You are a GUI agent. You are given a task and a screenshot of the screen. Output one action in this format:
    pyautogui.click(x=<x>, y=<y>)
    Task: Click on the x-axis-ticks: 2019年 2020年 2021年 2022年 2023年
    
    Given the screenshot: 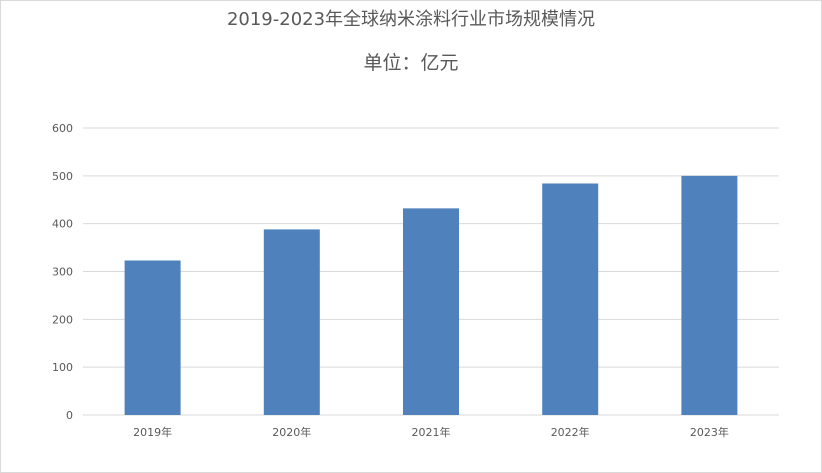 What is the action you would take?
    pyautogui.click(x=431, y=432)
    